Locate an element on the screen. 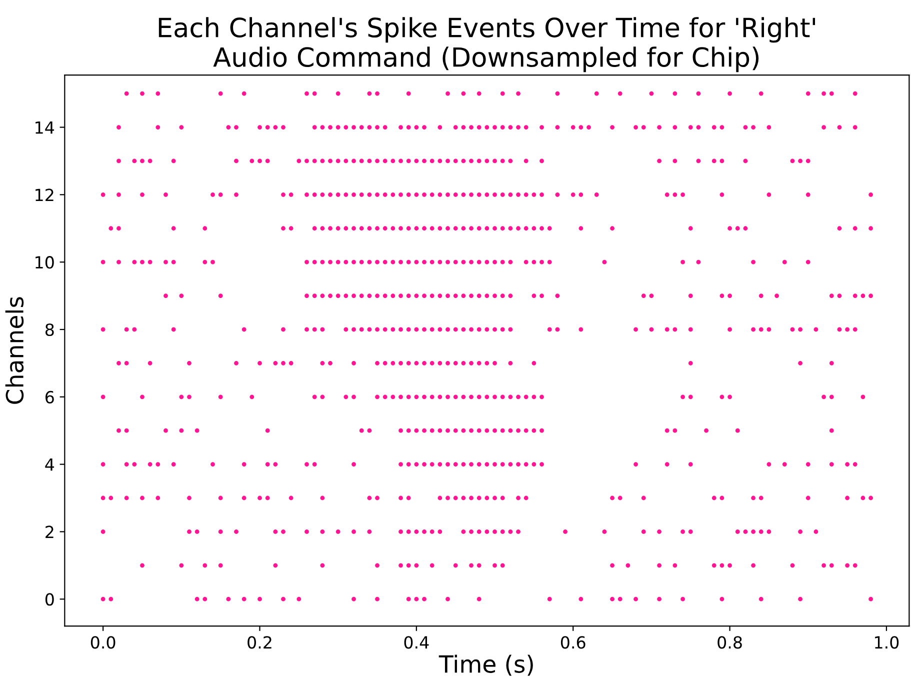 The image size is (911, 682). chart-title: Each Channel's Spike Events Over Time for 'Right' Audio Command (Downsampled for Chip) is located at coordinates (487, 44).